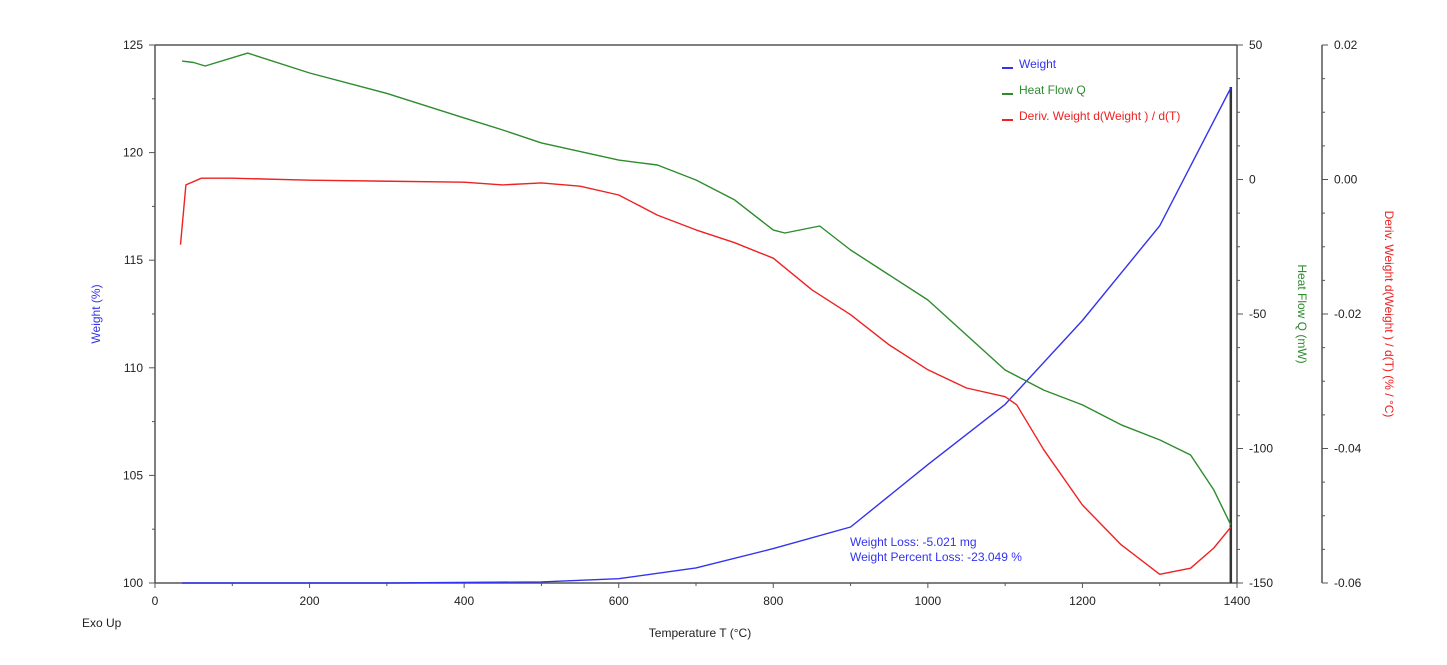 This screenshot has width=1447, height=665. Describe the element at coordinates (619, 601) in the screenshot. I see `x-tick-label: 600` at that location.